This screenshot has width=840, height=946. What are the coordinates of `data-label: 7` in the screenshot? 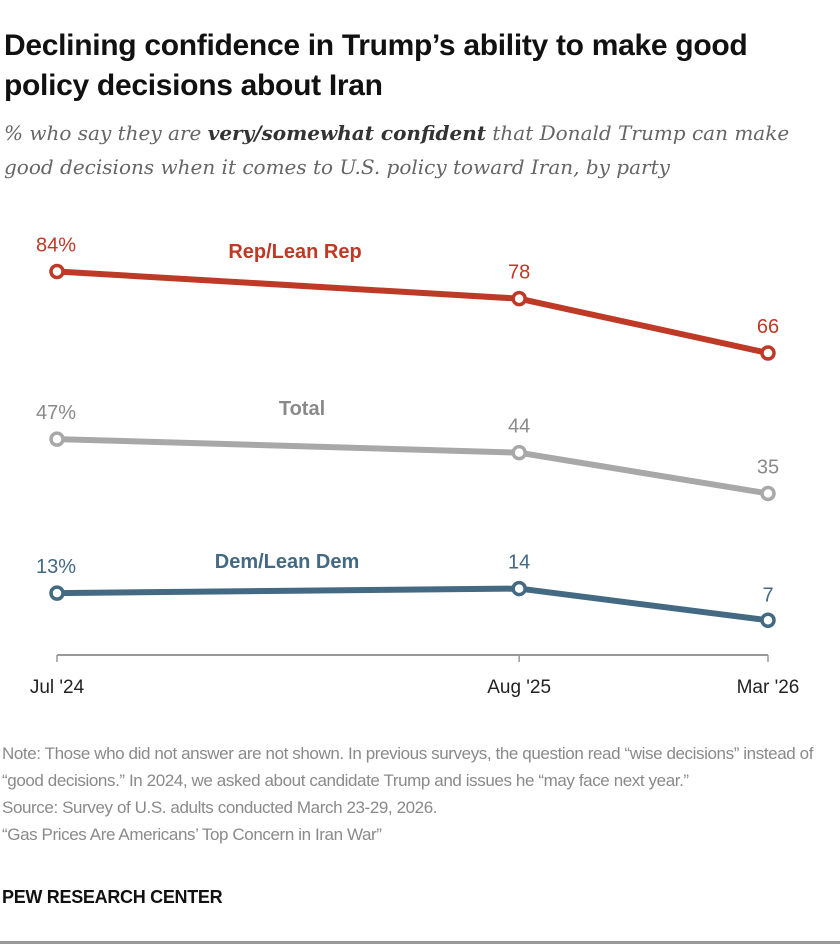 It's located at (767, 595).